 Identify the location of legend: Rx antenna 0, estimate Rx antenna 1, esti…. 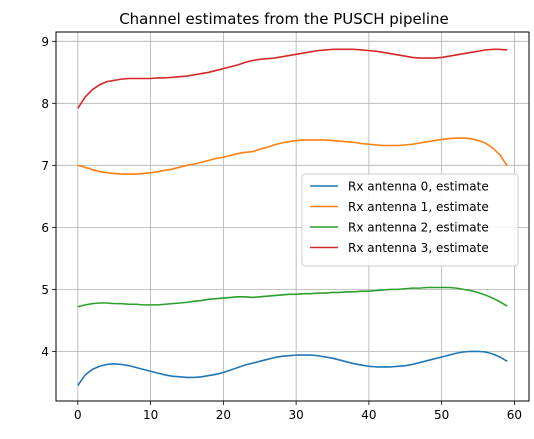
(410, 220).